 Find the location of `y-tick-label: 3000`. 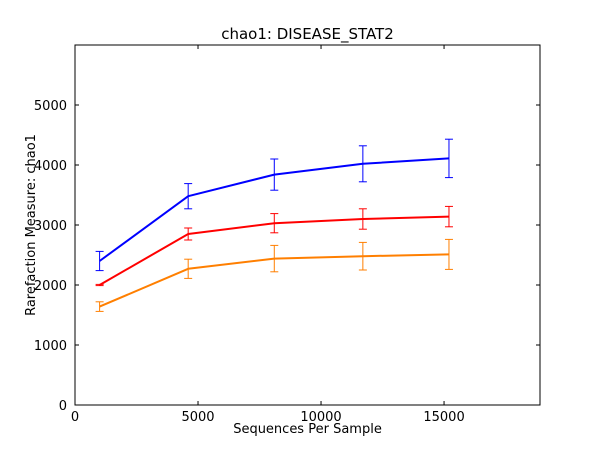

y-tick-label: 3000 is located at coordinates (50, 226).